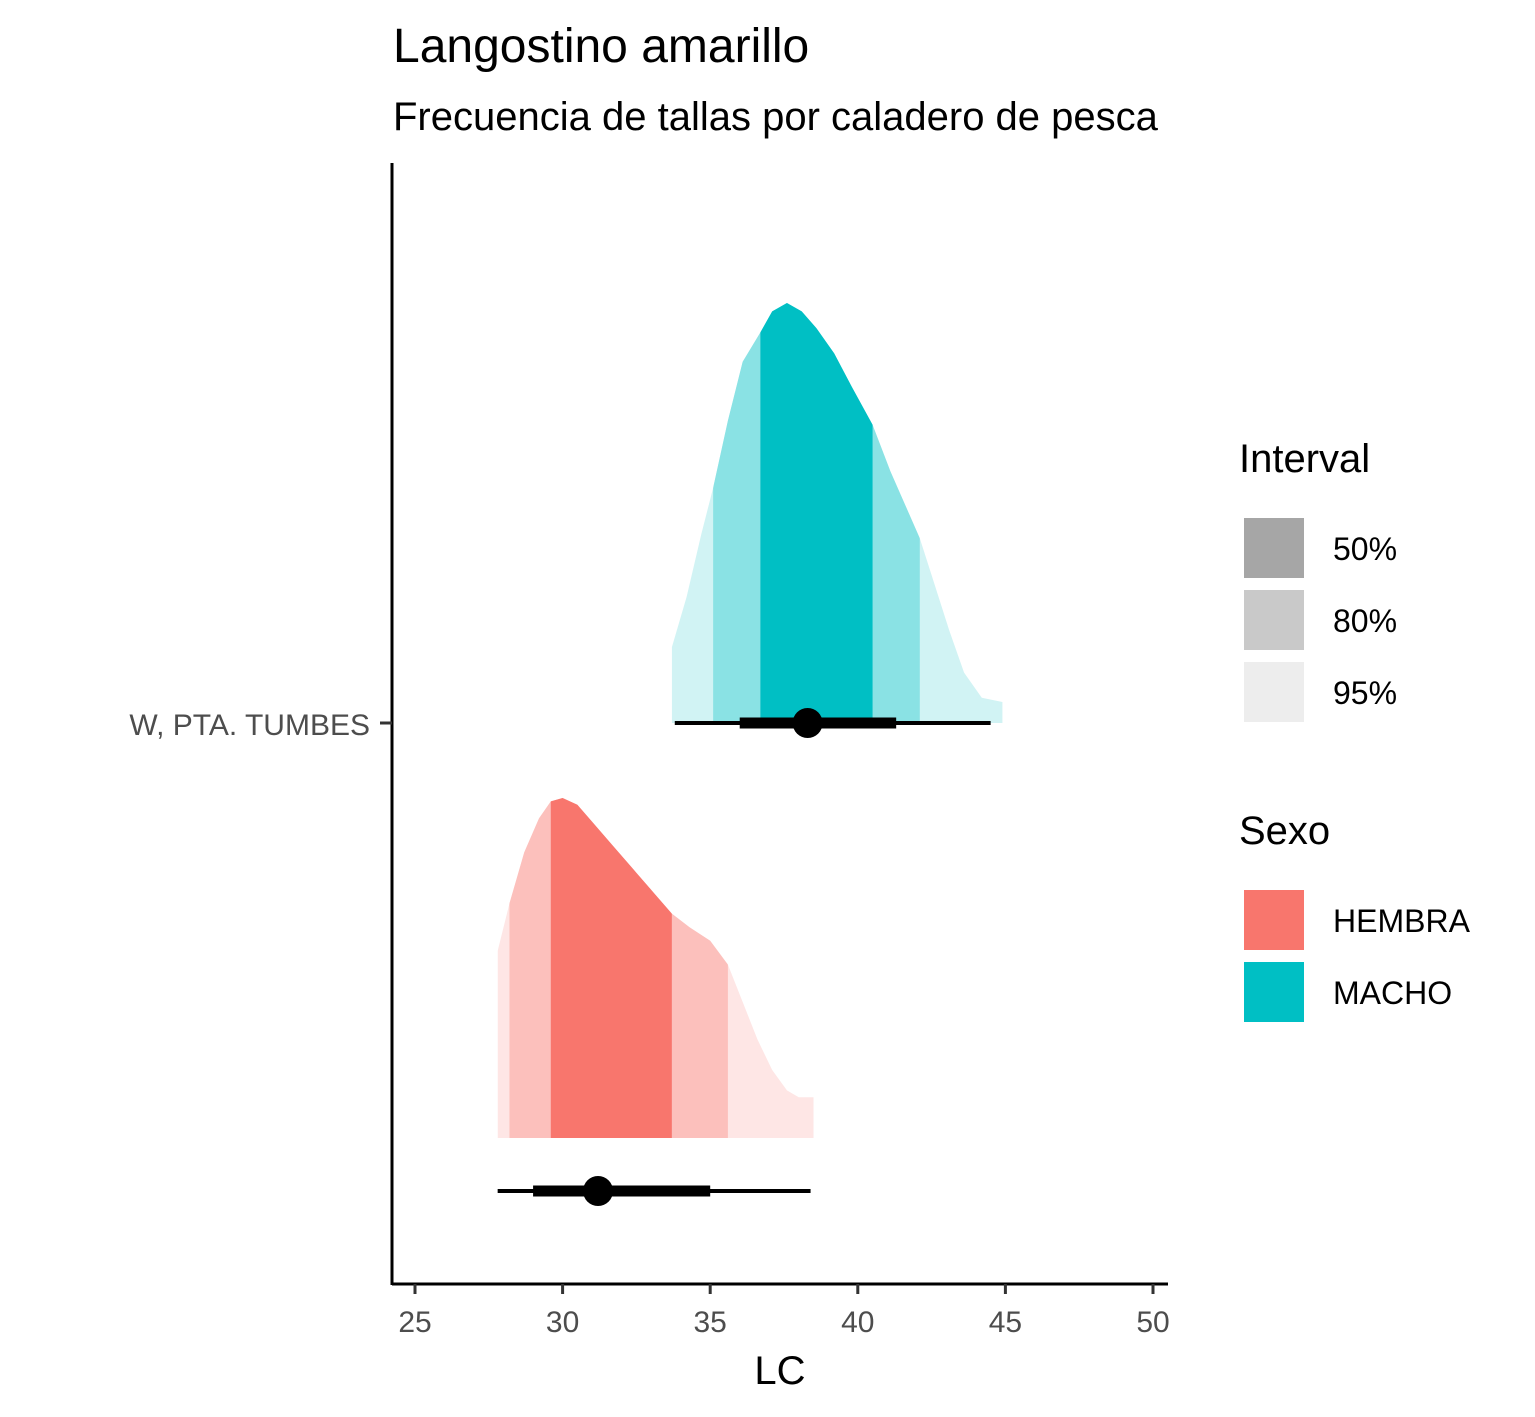  I want to click on chart-title: Langostino amarillo, so click(601, 46).